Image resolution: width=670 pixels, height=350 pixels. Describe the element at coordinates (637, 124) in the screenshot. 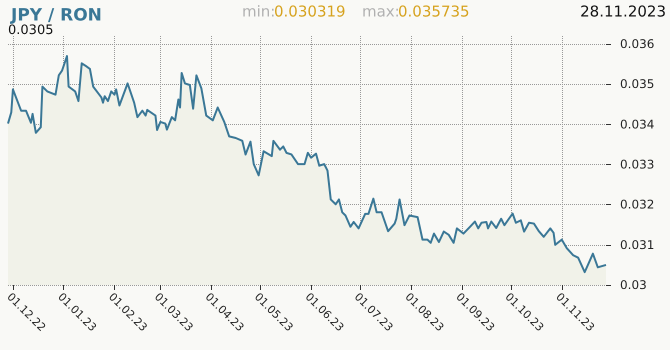

I see `y-tick-label: 0.034` at that location.